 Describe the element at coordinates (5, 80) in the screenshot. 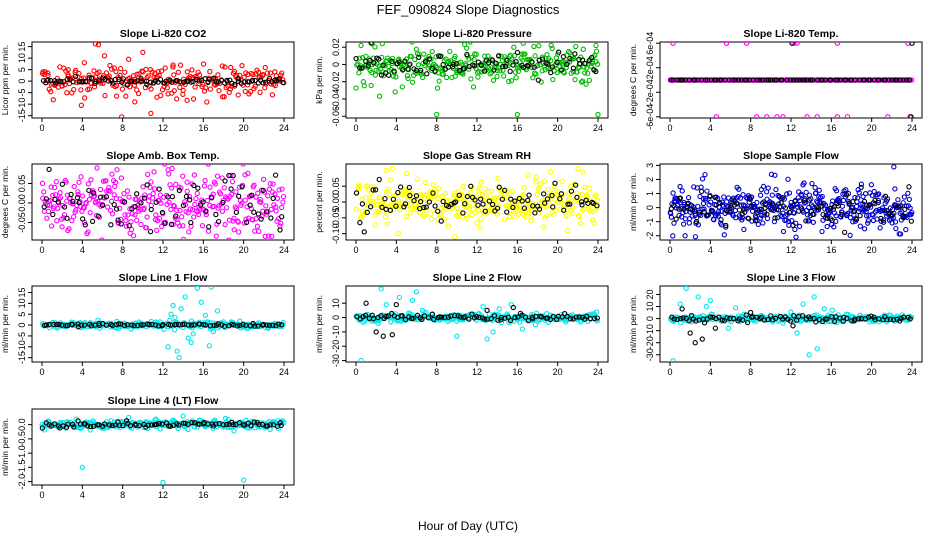

I see `y-axis-label: Licor ppm per min.` at that location.